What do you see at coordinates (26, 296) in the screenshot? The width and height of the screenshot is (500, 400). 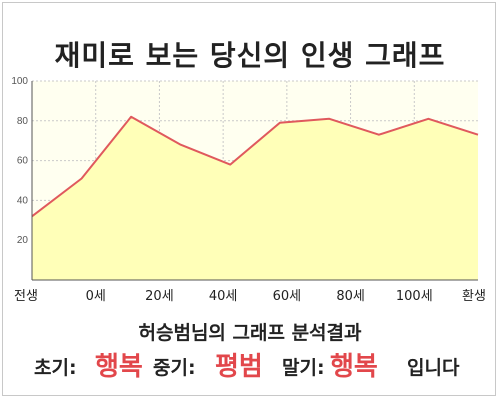 I see `x-tick-label: 전생` at bounding box center [26, 296].